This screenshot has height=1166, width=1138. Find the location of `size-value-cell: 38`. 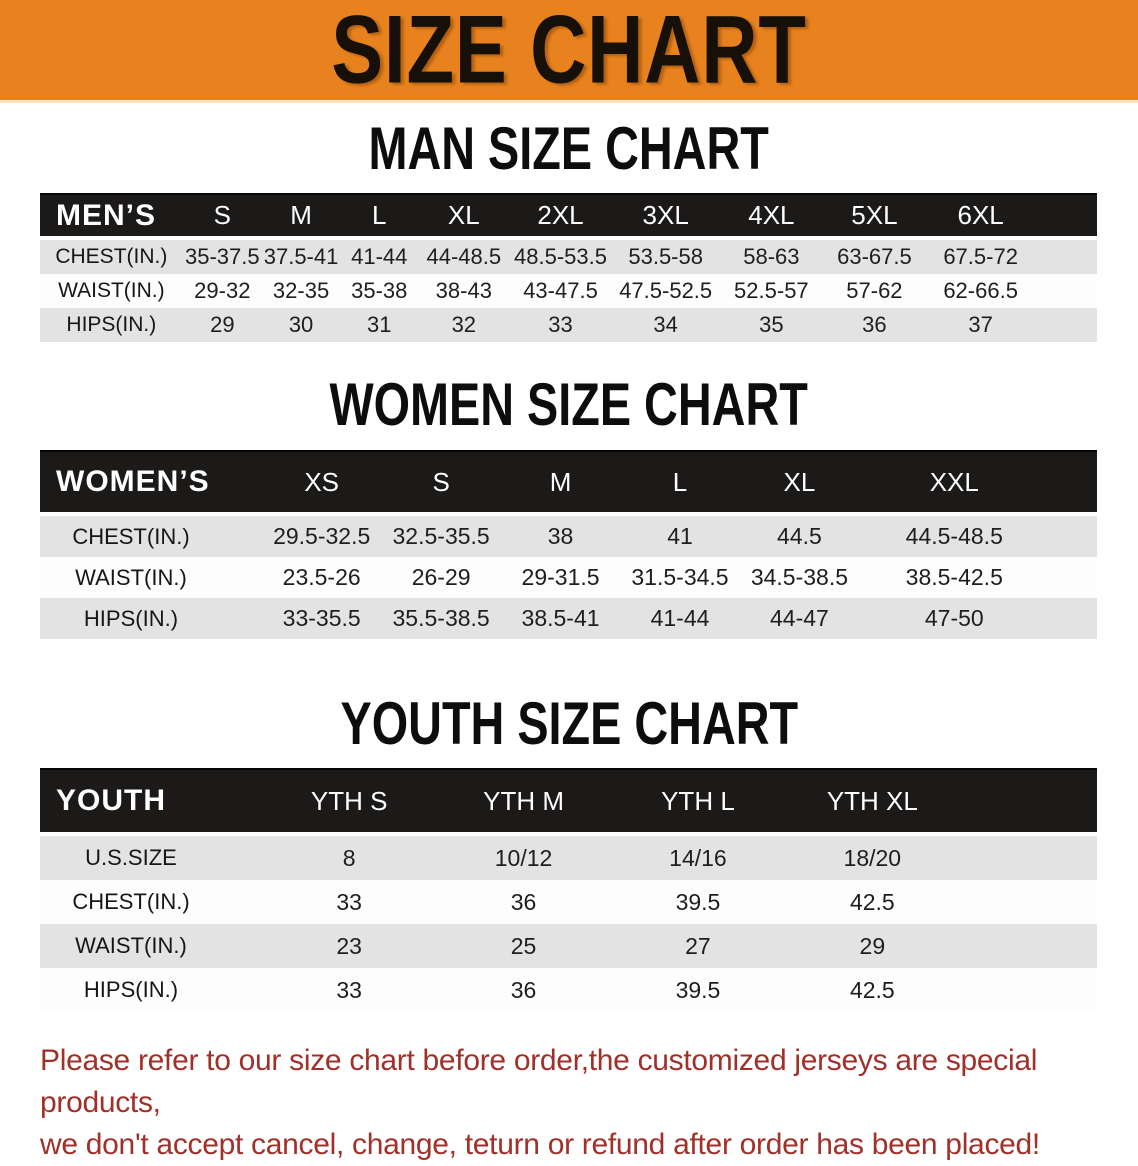

size-value-cell: 38 is located at coordinates (560, 536).